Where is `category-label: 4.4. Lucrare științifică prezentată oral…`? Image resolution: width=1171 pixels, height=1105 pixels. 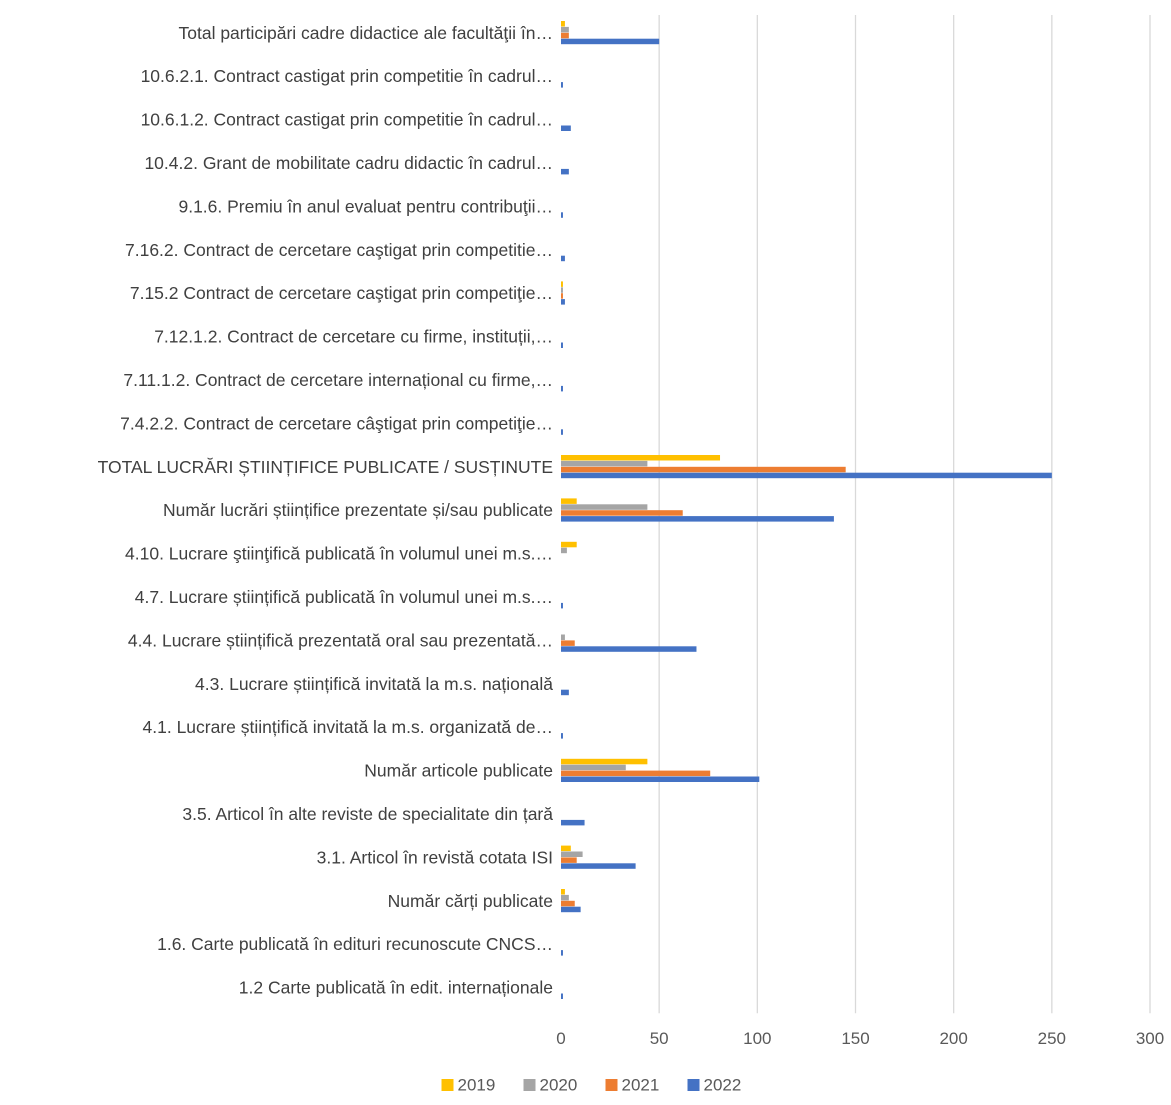
category-label: 4.4. Lucrare științifică prezentată oral… is located at coordinates (340, 640).